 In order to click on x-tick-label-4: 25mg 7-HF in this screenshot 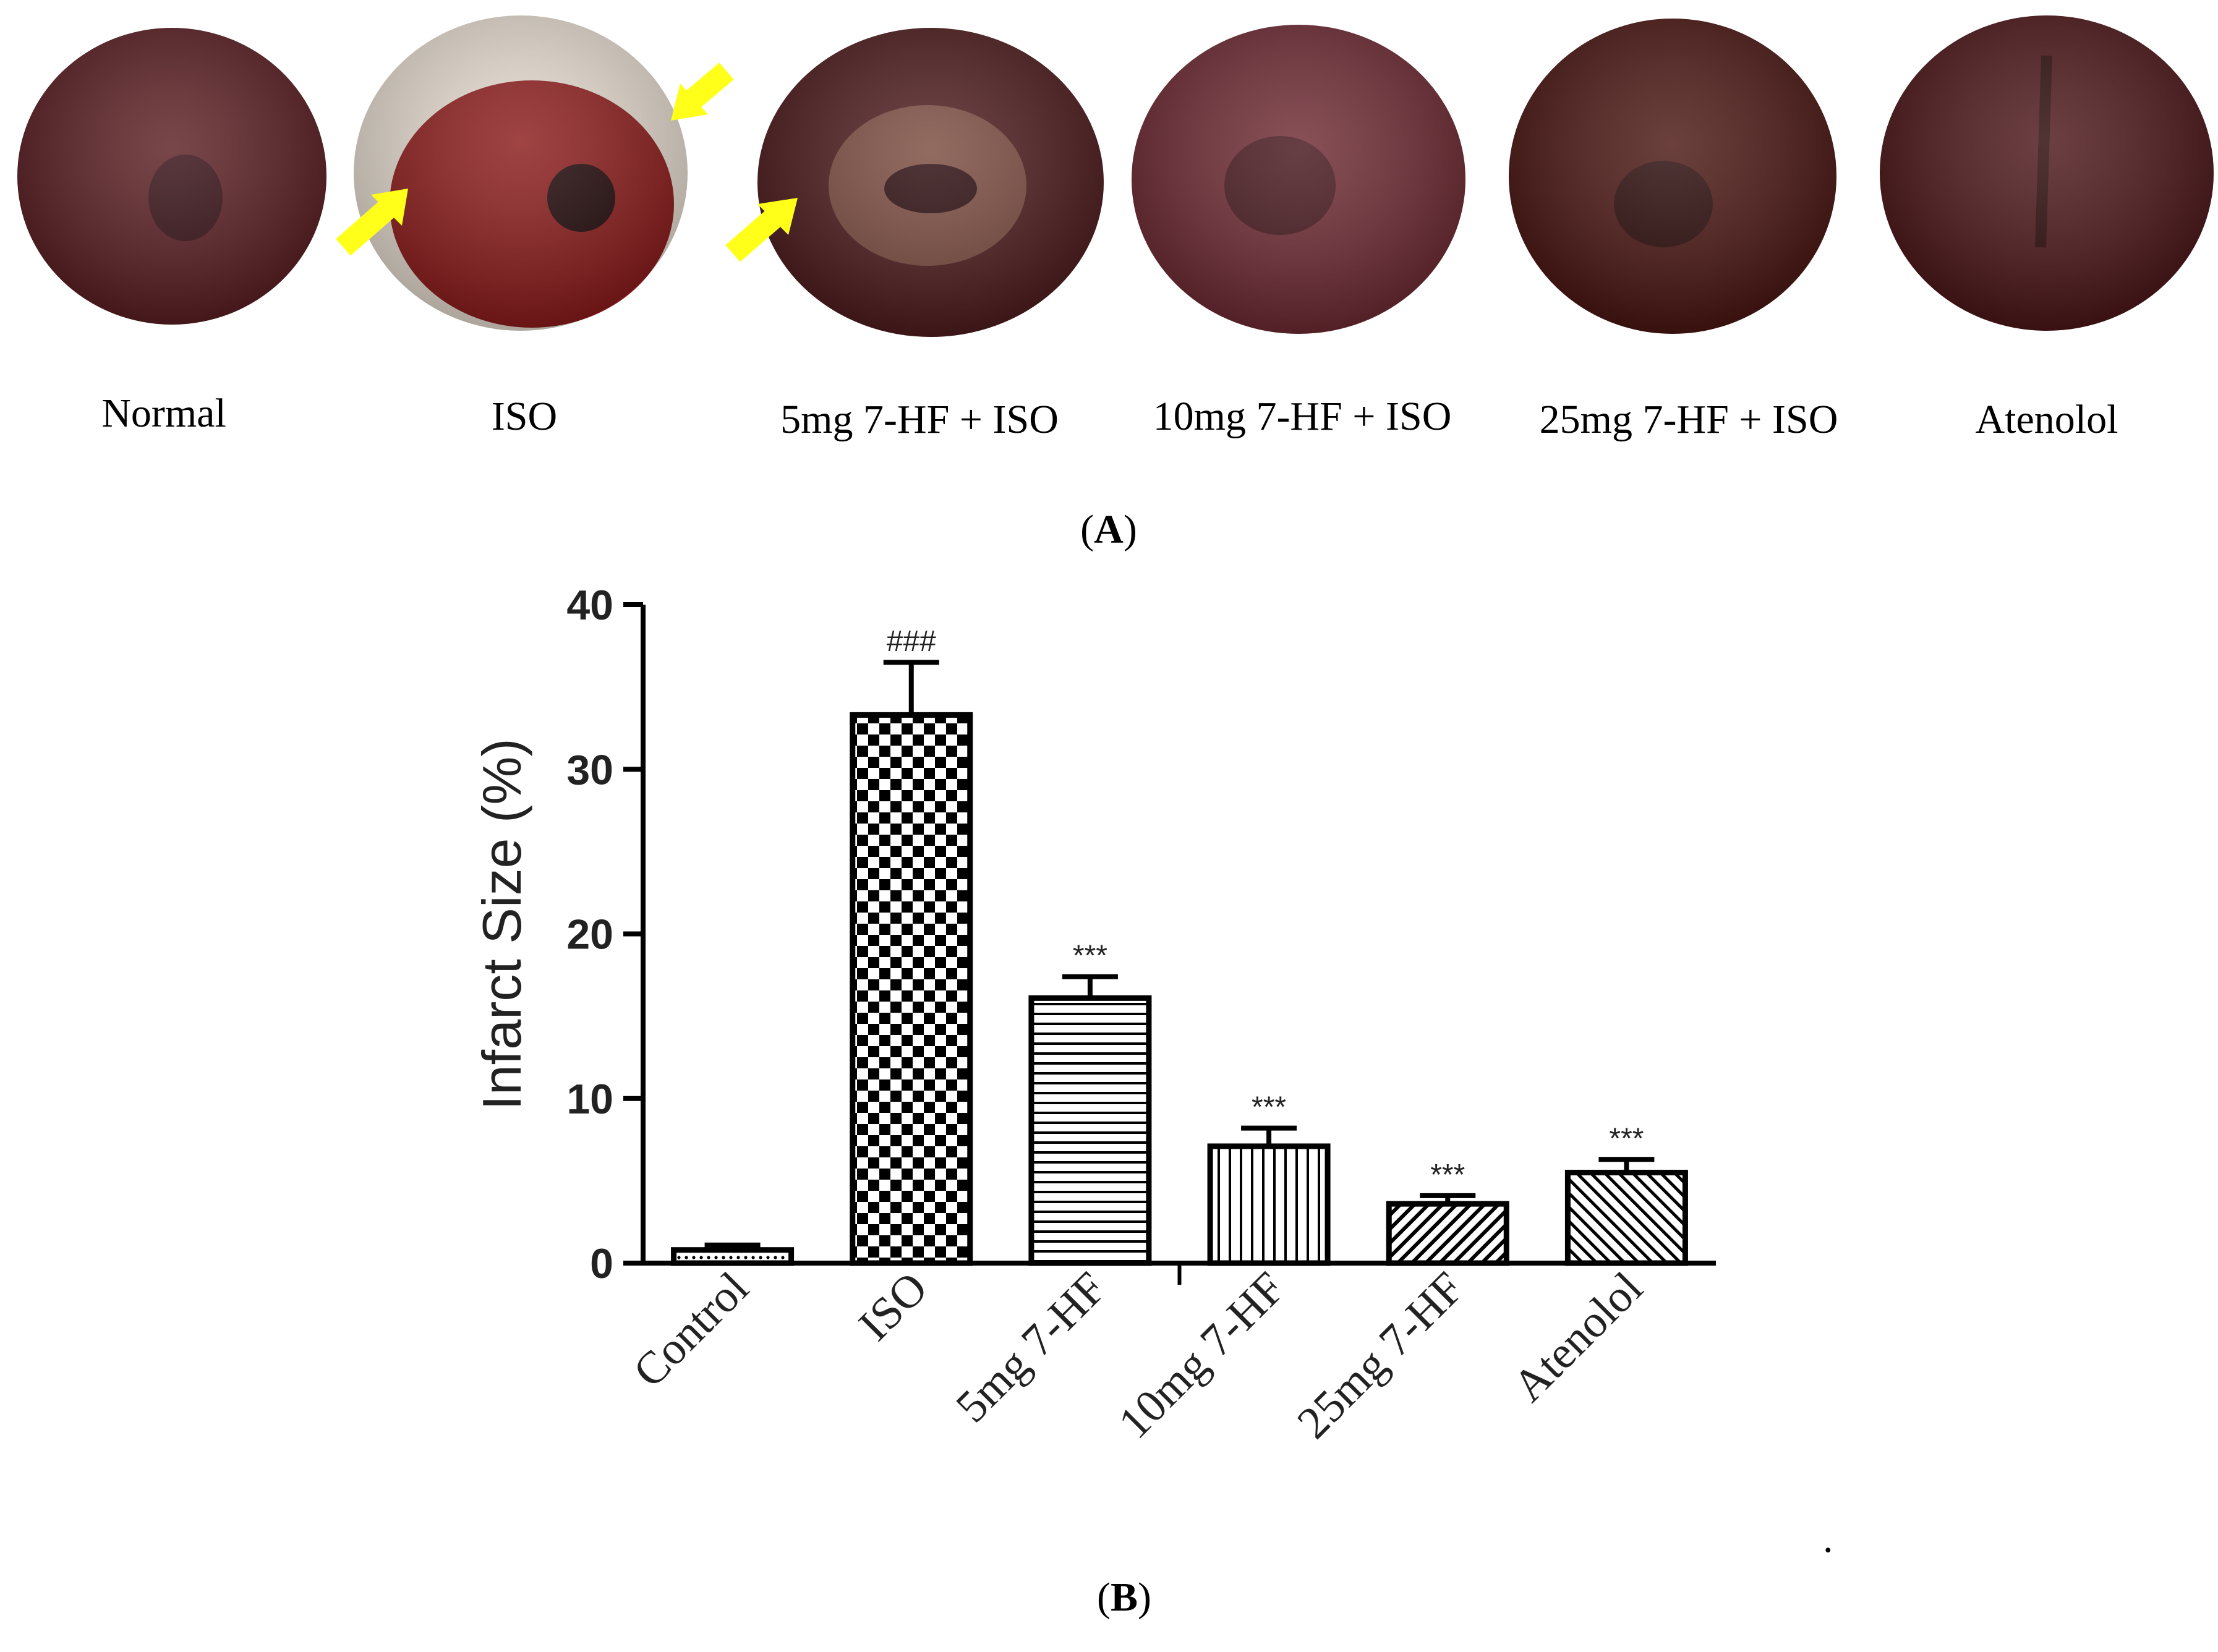, I will do `click(1381, 1355)`.